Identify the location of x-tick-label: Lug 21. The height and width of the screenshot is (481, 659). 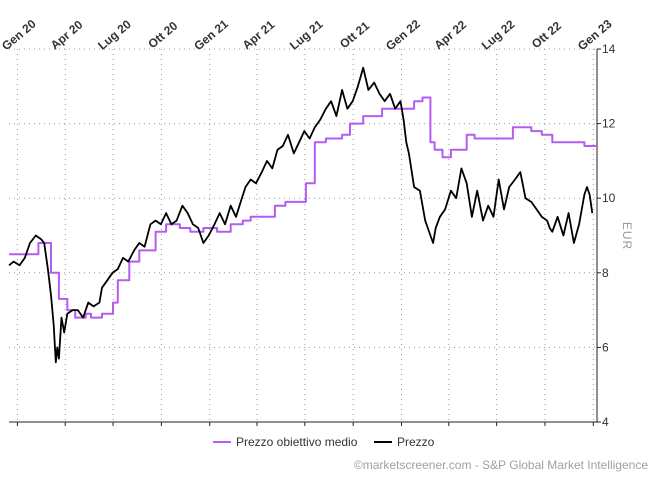
(306, 35).